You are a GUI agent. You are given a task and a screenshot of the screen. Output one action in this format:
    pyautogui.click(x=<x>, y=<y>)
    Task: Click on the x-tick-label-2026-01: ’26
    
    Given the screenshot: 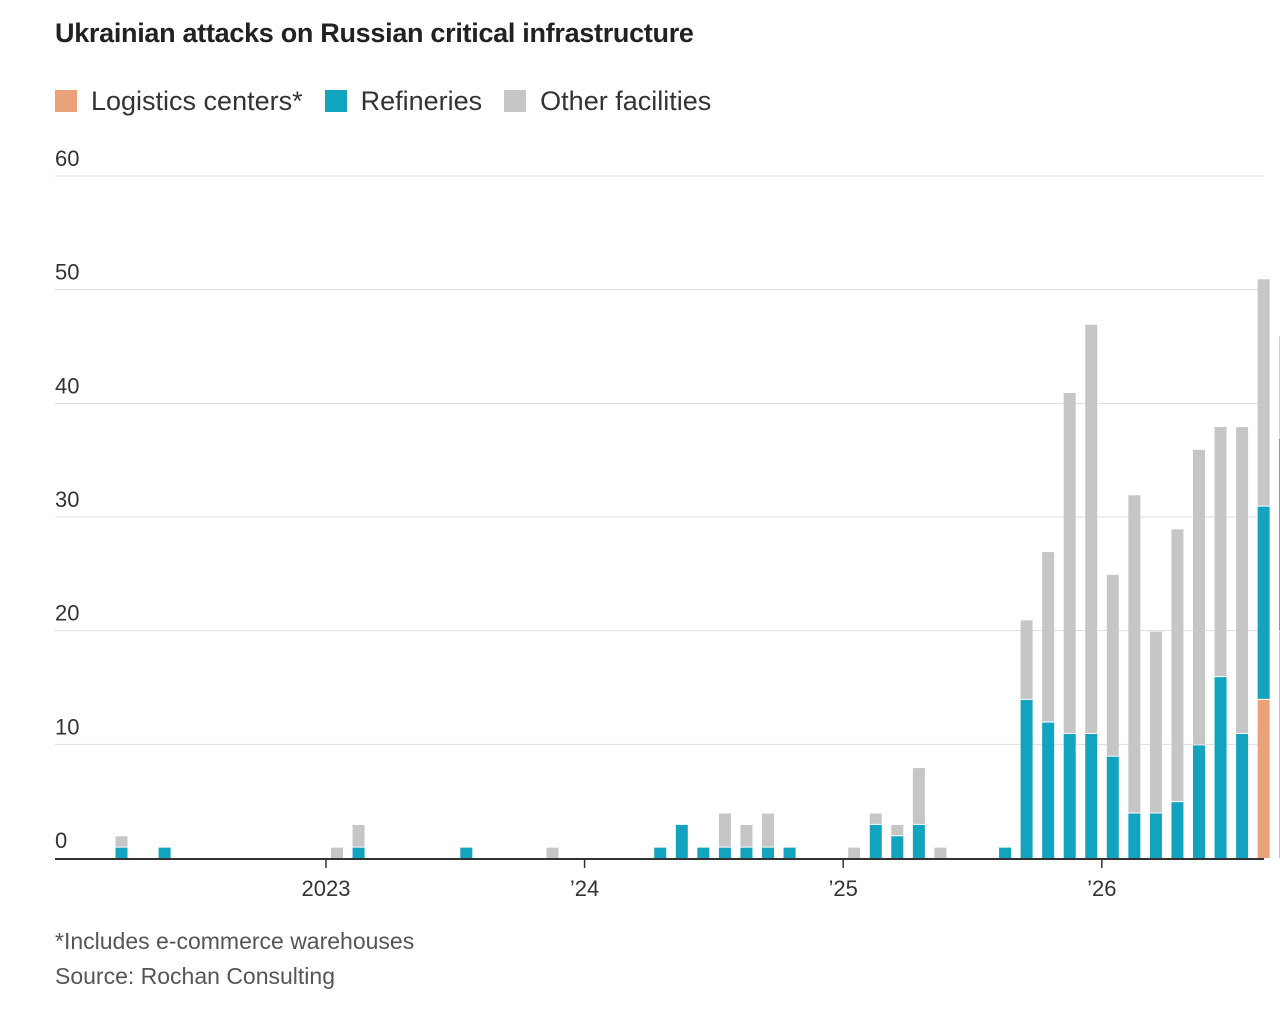 What is the action you would take?
    pyautogui.click(x=1101, y=888)
    